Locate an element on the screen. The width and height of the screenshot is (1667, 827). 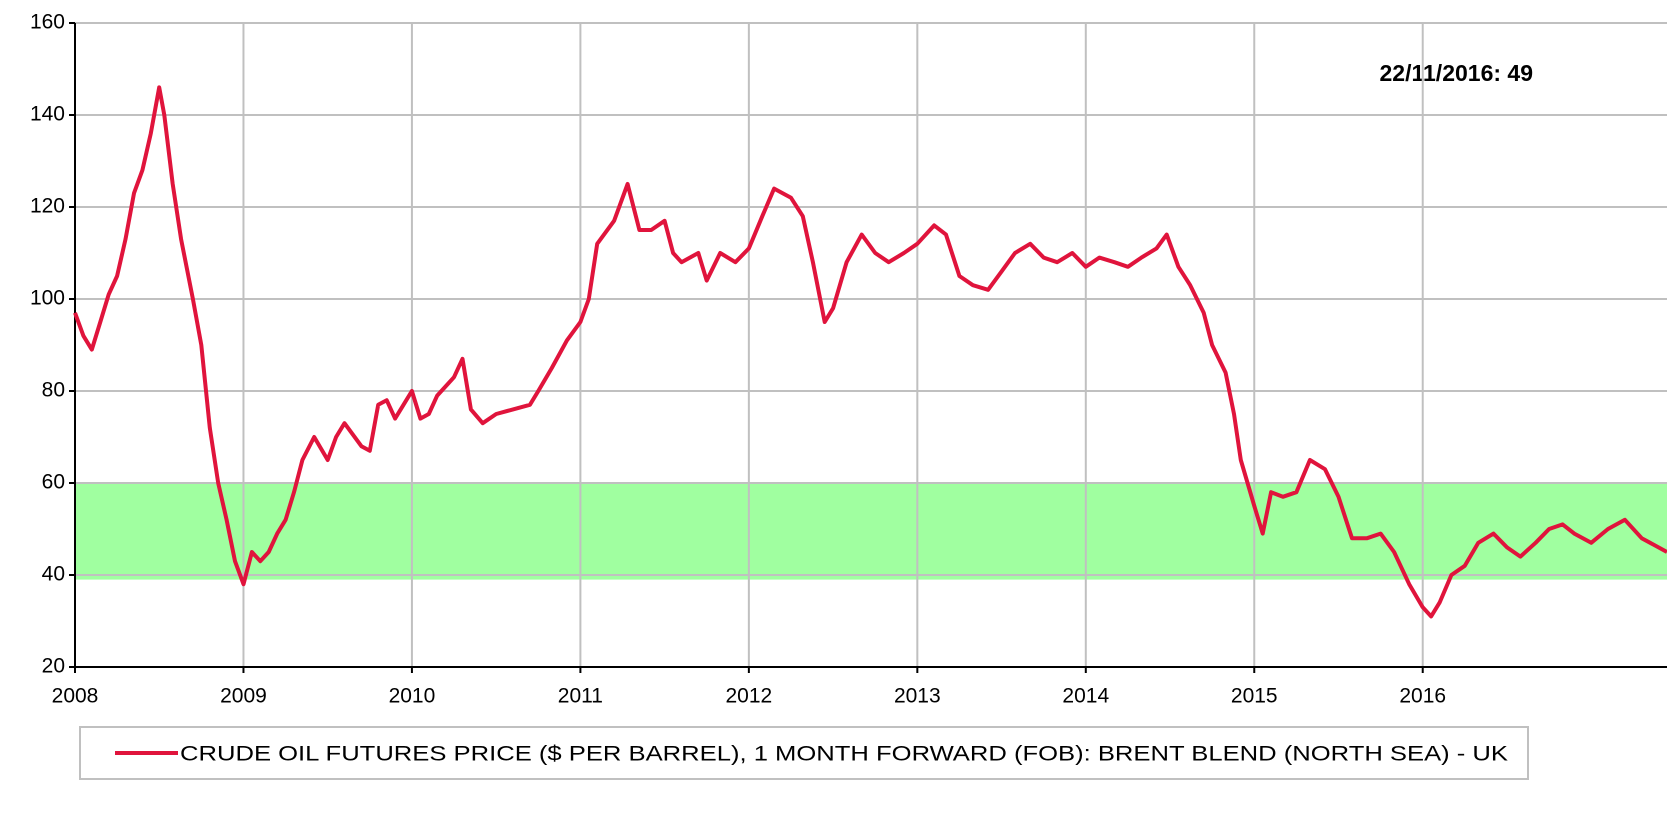
y-tick-label: 80 is located at coordinates (53, 390).